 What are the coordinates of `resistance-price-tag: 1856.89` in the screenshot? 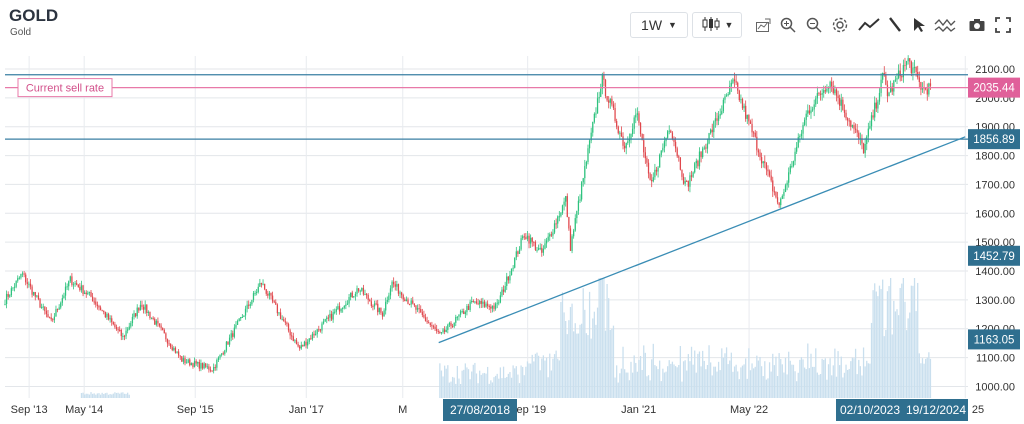 It's located at (994, 140).